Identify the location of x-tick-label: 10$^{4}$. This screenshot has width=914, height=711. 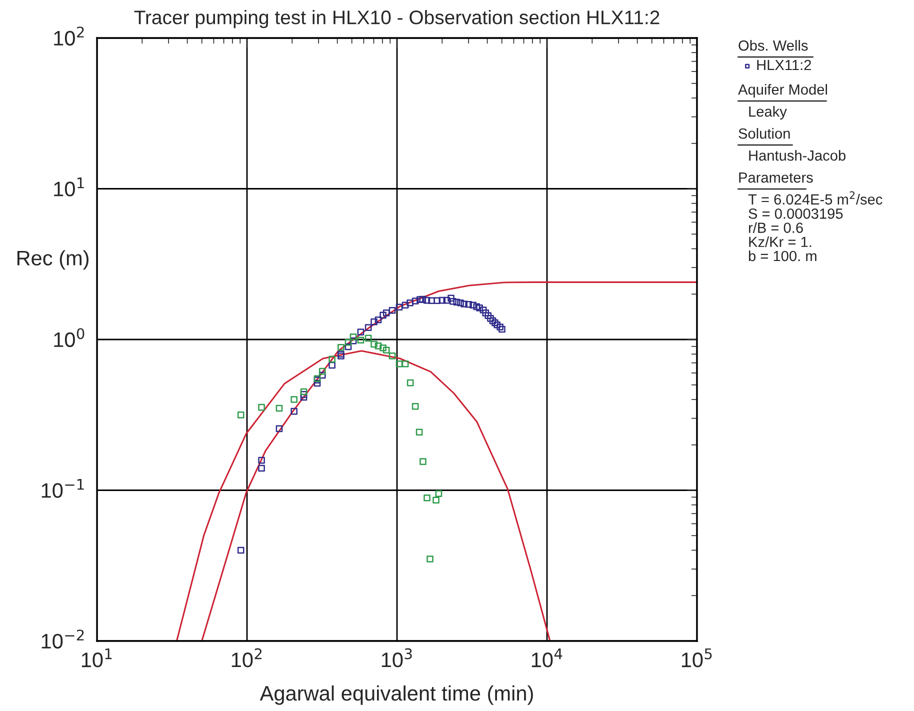
(547, 658).